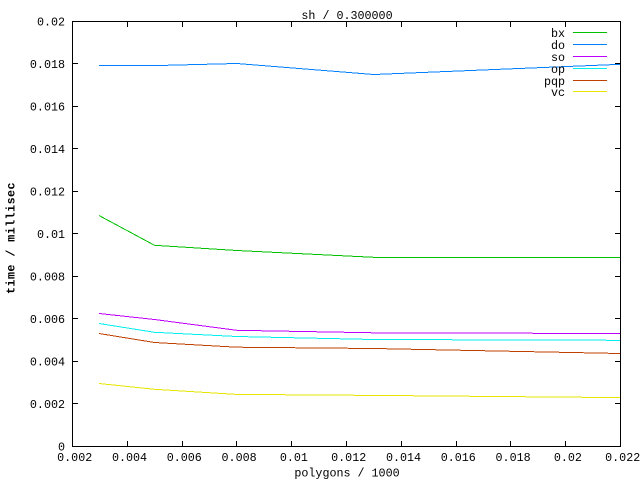 Image resolution: width=640 pixels, height=480 pixels. What do you see at coordinates (12, 238) in the screenshot?
I see `svg-text: time / millisec` at bounding box center [12, 238].